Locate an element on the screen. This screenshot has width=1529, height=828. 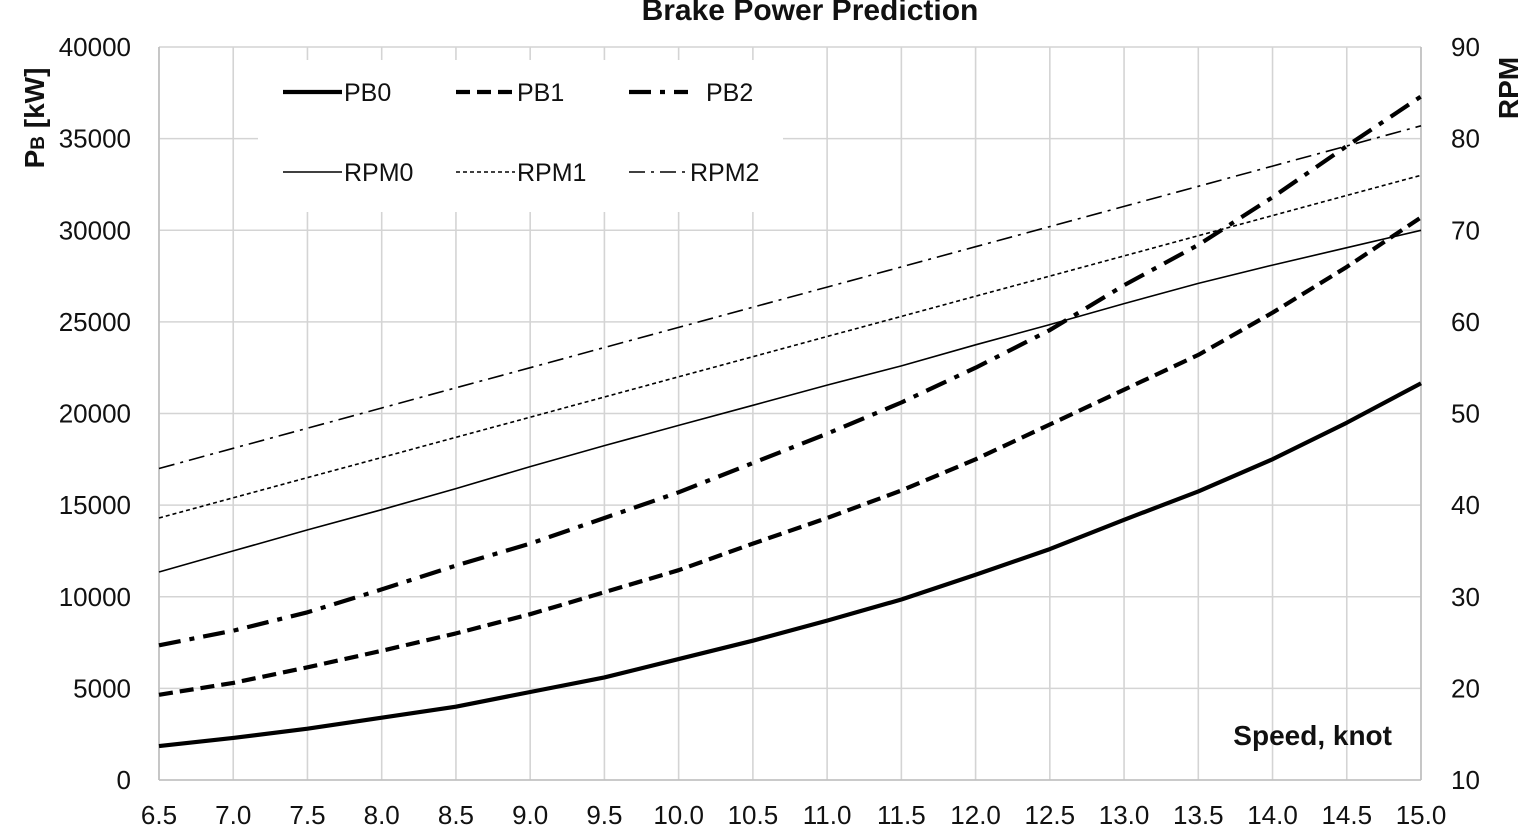
x-tick-label: 8.0 is located at coordinates (382, 814).